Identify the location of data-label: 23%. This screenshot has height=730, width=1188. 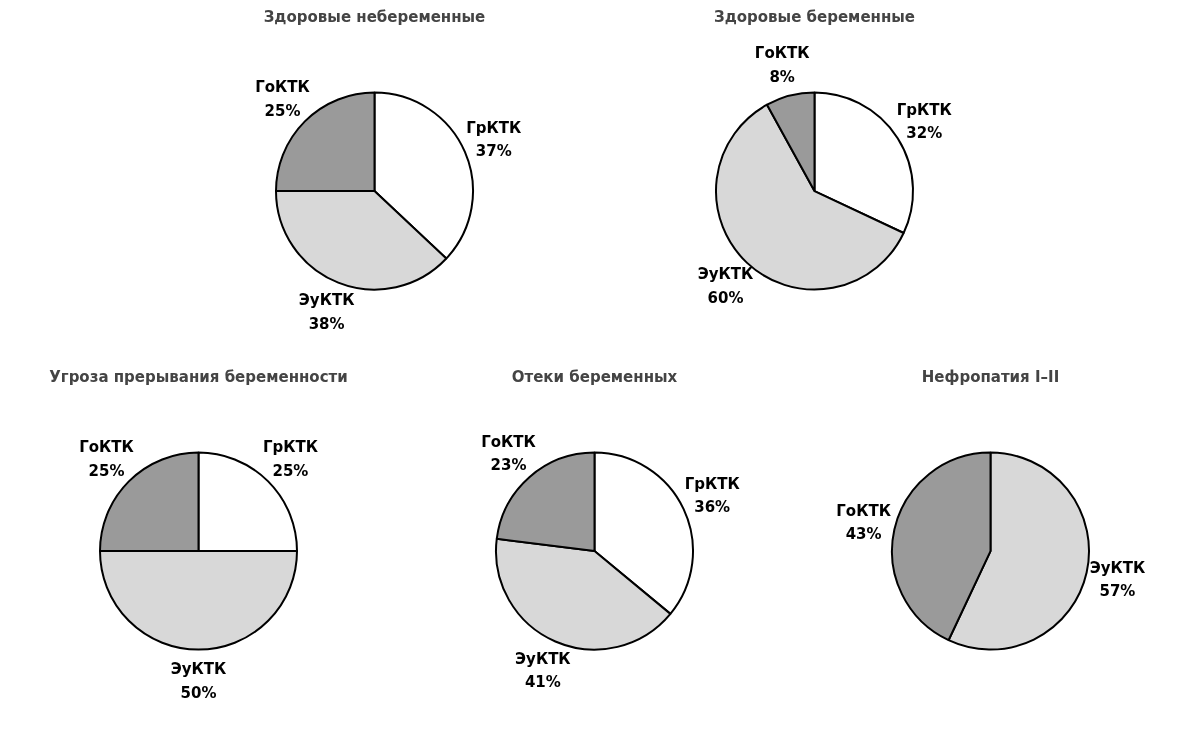
(508, 465).